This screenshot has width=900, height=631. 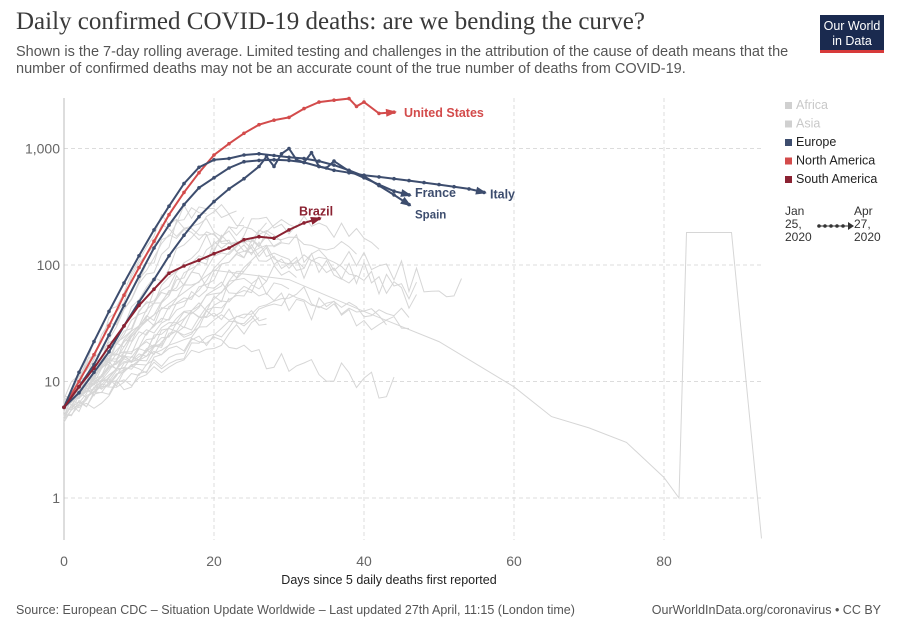 I want to click on timeline-start-date: 25,, so click(x=793, y=224).